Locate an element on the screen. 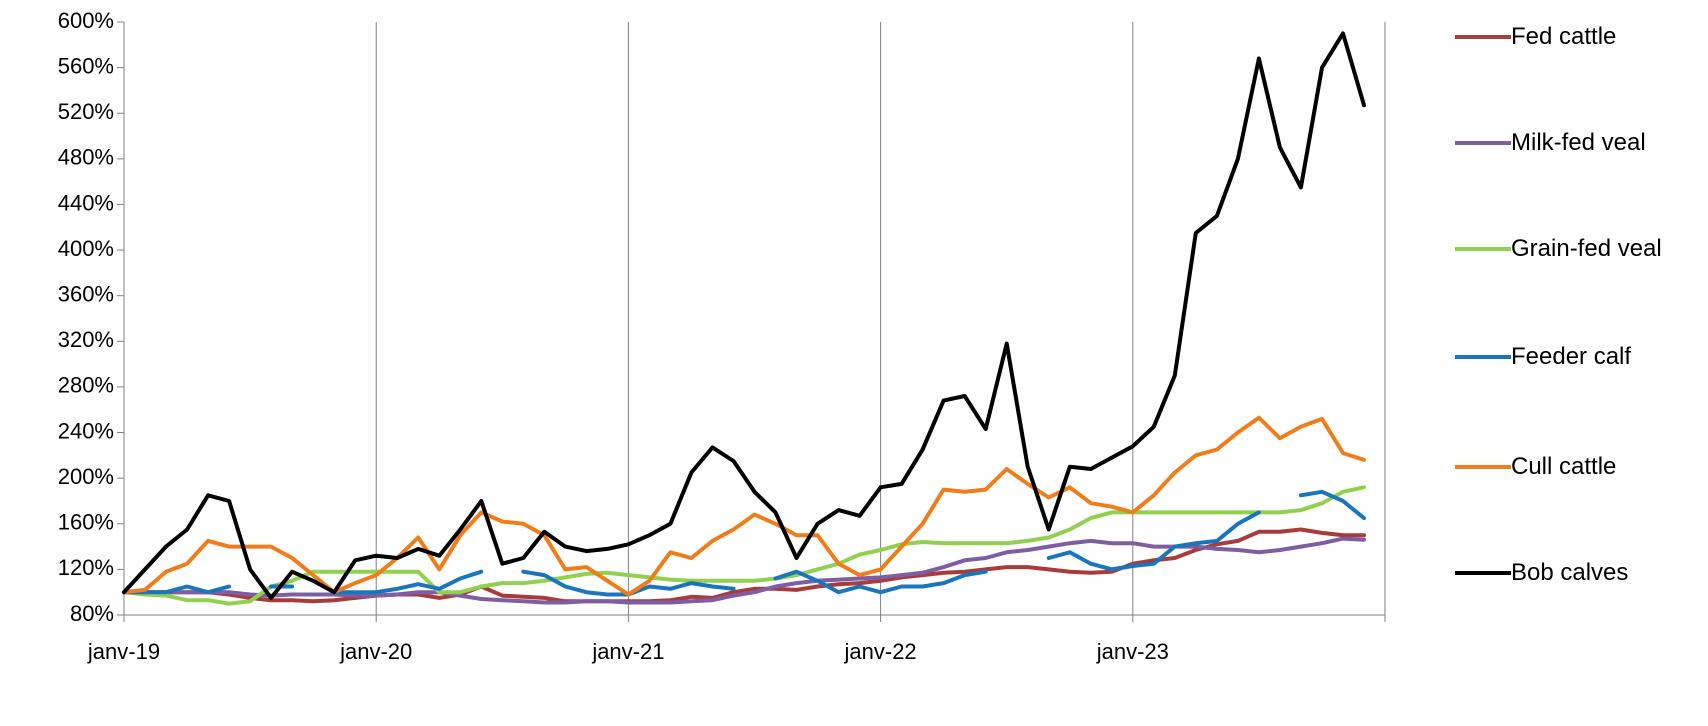  legend-label: Bob calves is located at coordinates (1570, 572).